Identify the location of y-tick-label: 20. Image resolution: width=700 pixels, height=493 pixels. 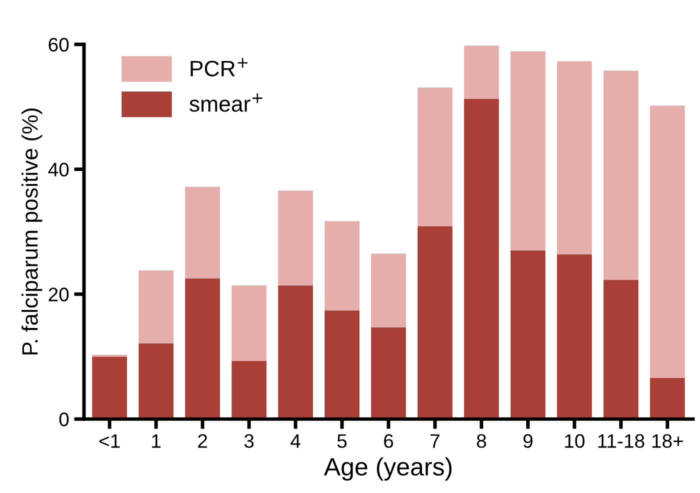
(58, 295).